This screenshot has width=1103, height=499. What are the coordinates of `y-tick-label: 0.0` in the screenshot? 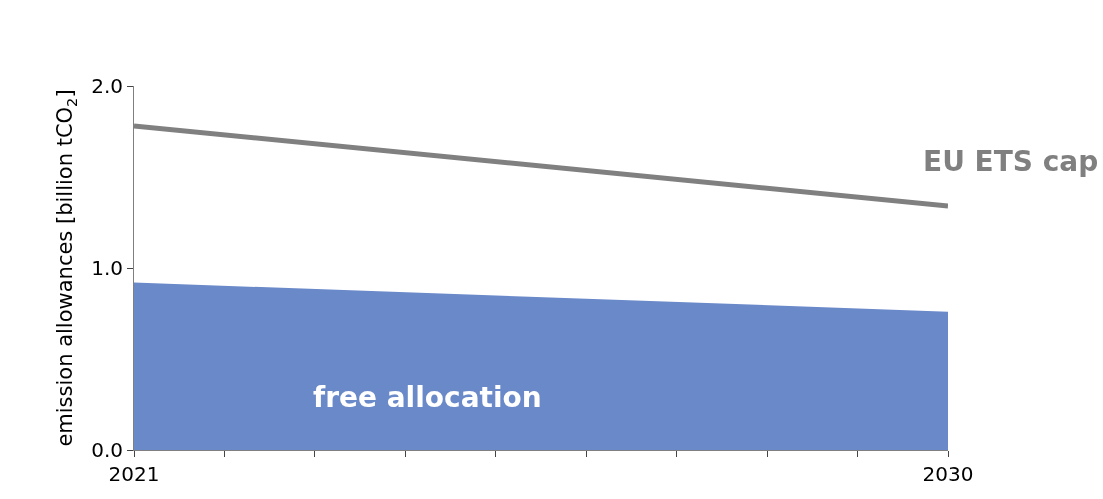 It's located at (107, 450).